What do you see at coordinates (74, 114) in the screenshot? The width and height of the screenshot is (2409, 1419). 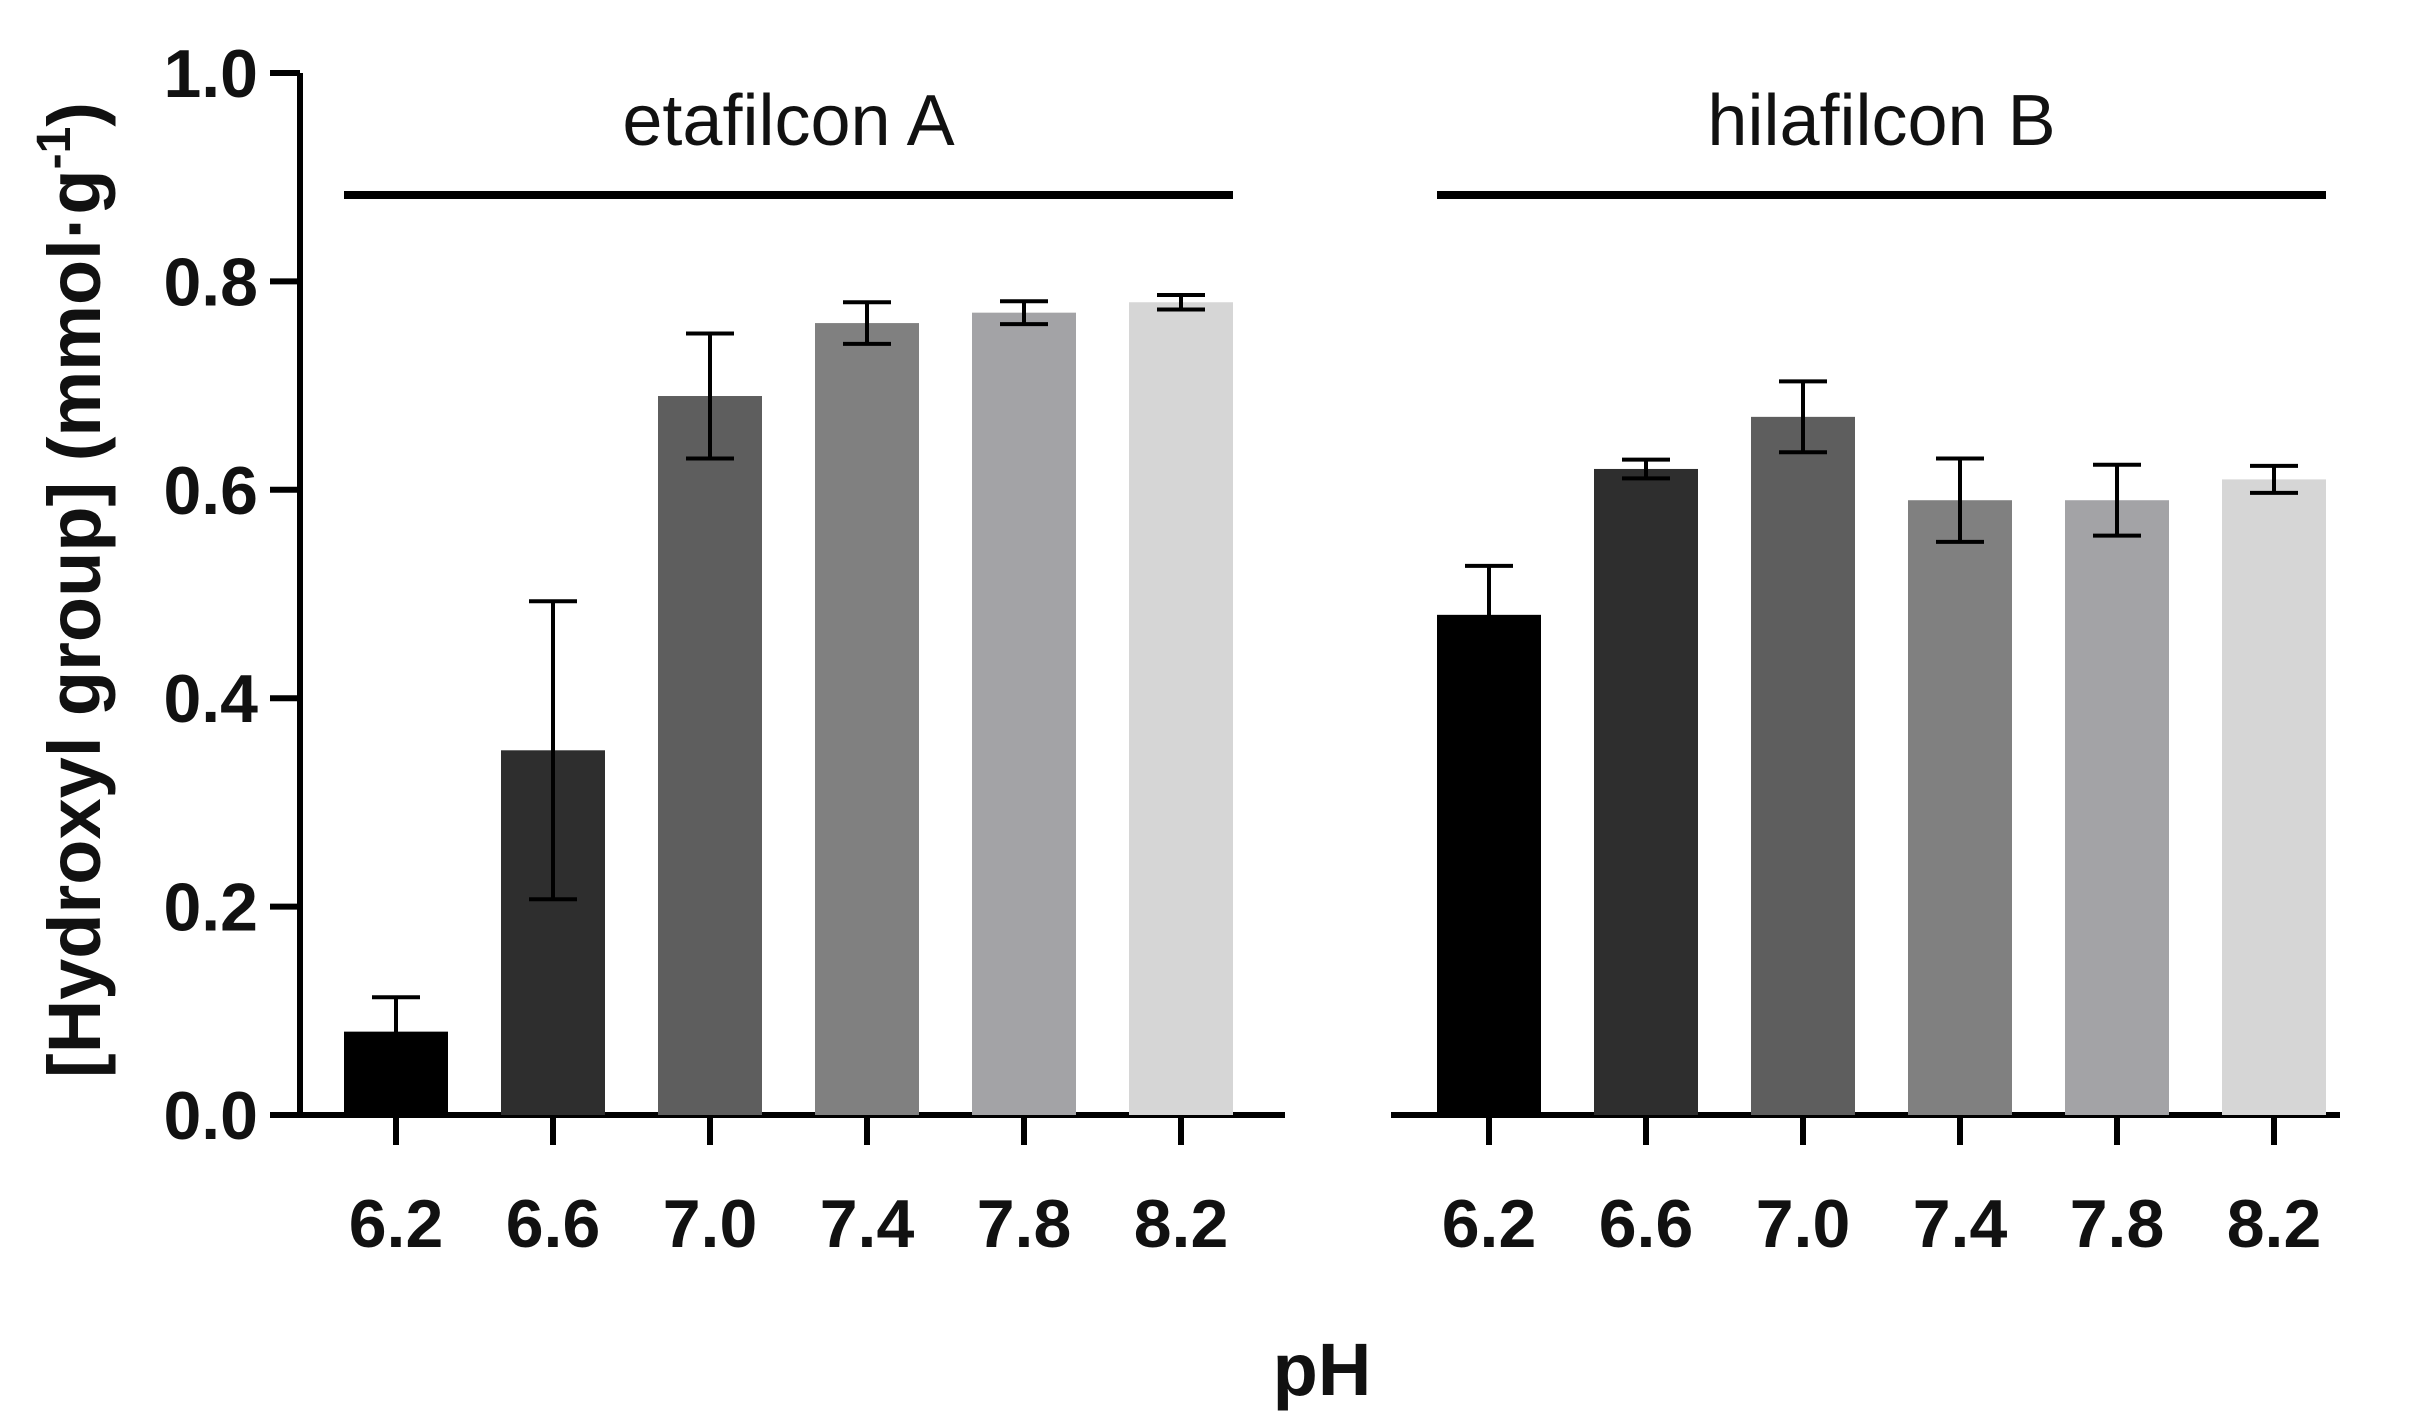 I see `y-axis-title-suffix: )` at bounding box center [74, 114].